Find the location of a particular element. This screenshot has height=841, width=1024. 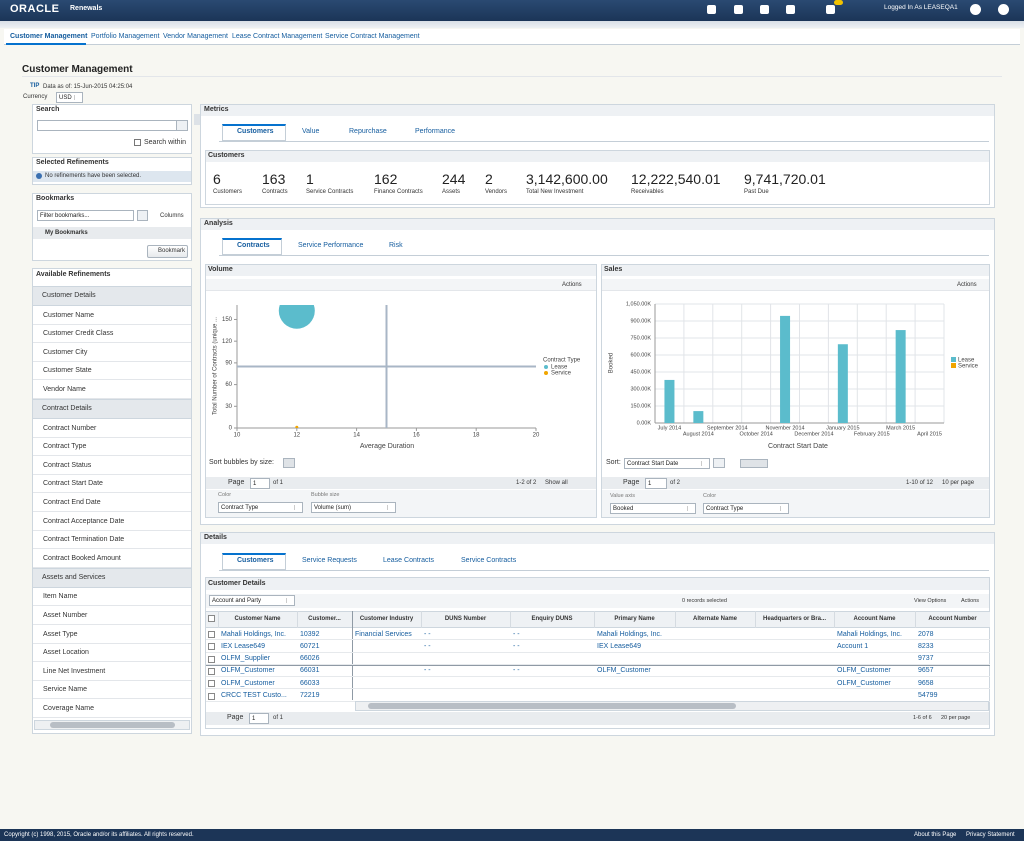

chart-type-toggle is located at coordinates (754, 463).